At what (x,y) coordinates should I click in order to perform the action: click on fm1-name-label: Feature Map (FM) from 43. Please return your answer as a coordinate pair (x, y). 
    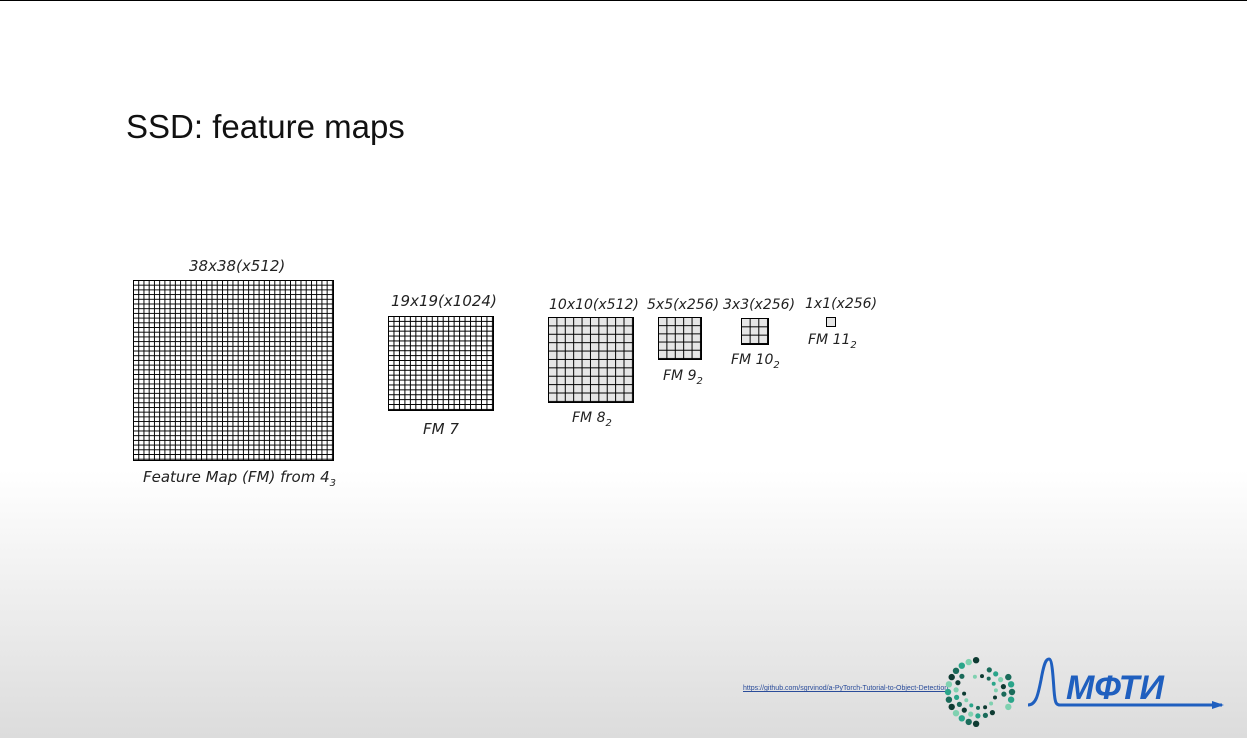
    Looking at the image, I should click on (239, 478).